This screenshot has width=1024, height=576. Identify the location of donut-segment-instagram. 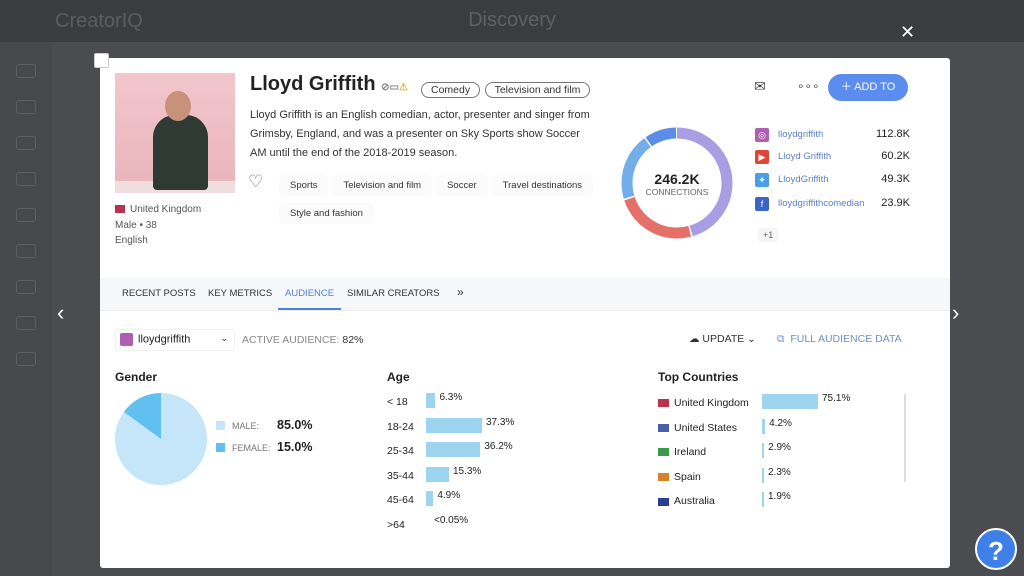
(677, 183).